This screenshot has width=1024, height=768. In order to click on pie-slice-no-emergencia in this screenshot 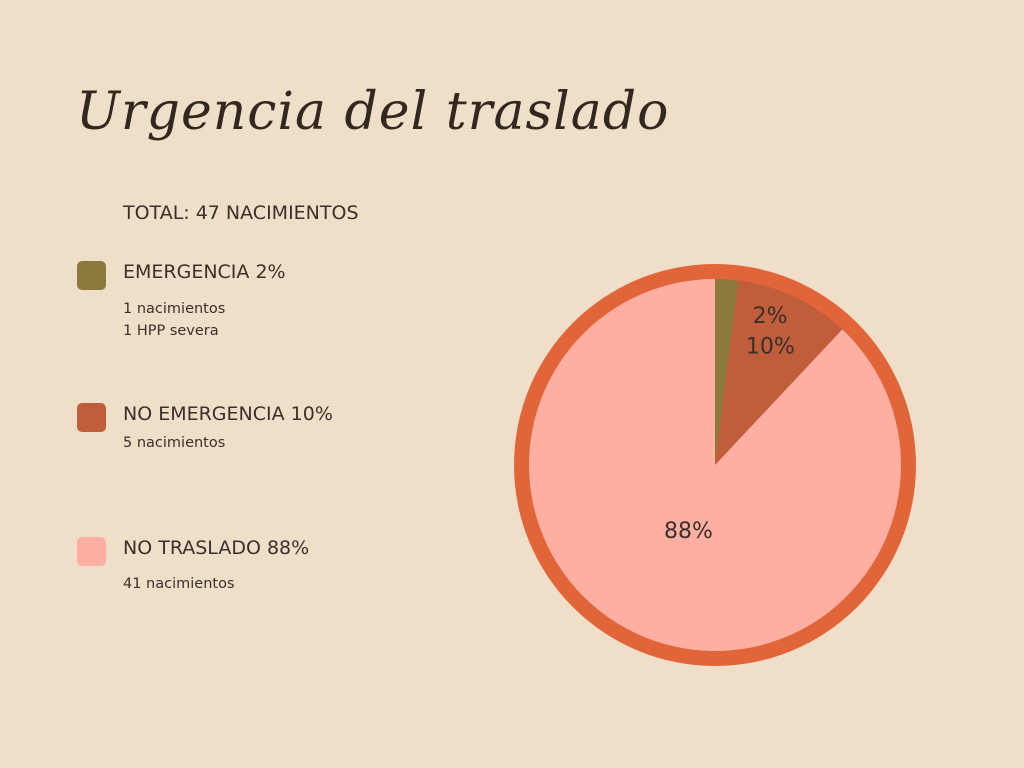, I will do `click(779, 372)`.